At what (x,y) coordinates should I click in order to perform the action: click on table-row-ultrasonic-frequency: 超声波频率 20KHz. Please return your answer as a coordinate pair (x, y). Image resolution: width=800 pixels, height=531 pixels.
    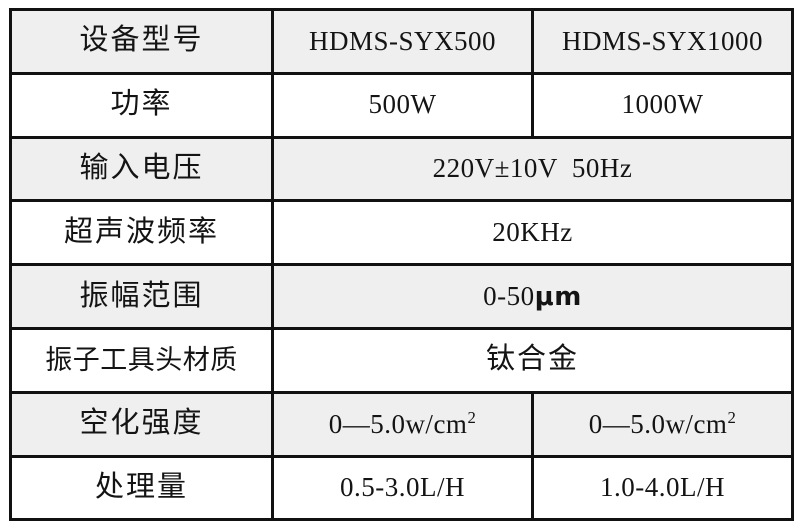
    Looking at the image, I should click on (401, 233).